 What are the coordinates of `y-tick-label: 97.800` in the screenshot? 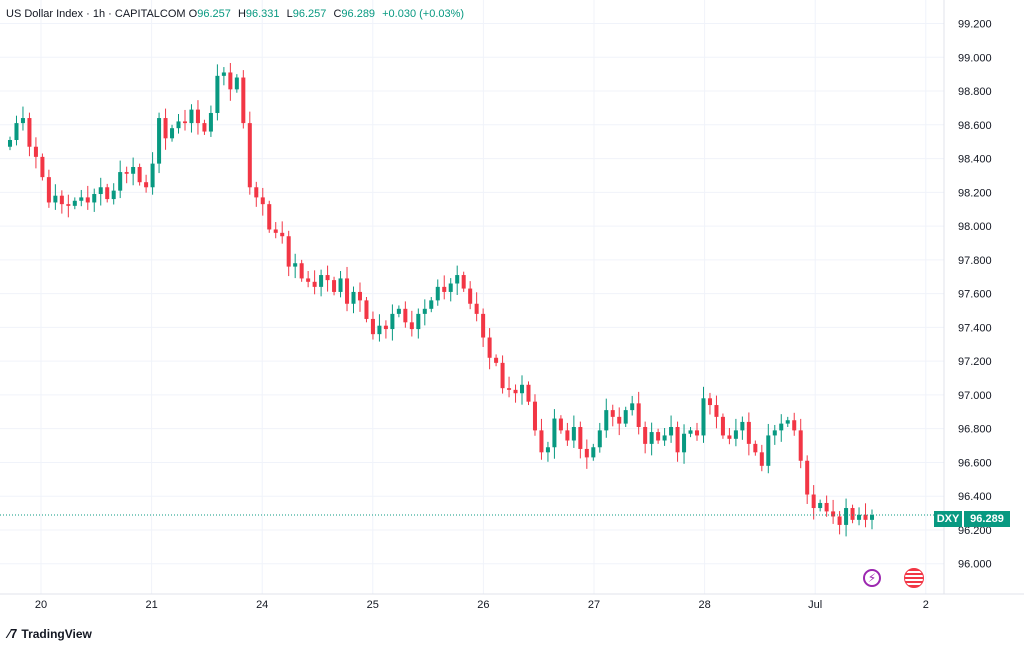 It's located at (975, 261).